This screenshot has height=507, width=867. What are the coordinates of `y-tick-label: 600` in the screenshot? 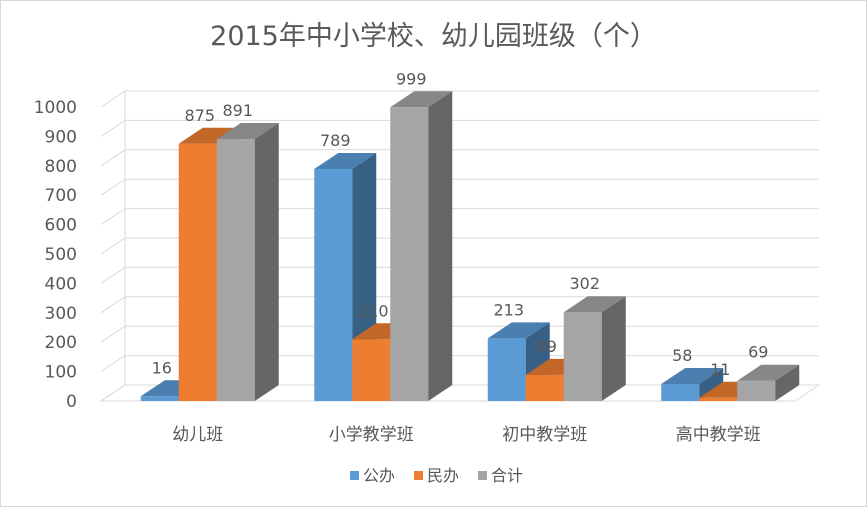 It's located at (61, 226).